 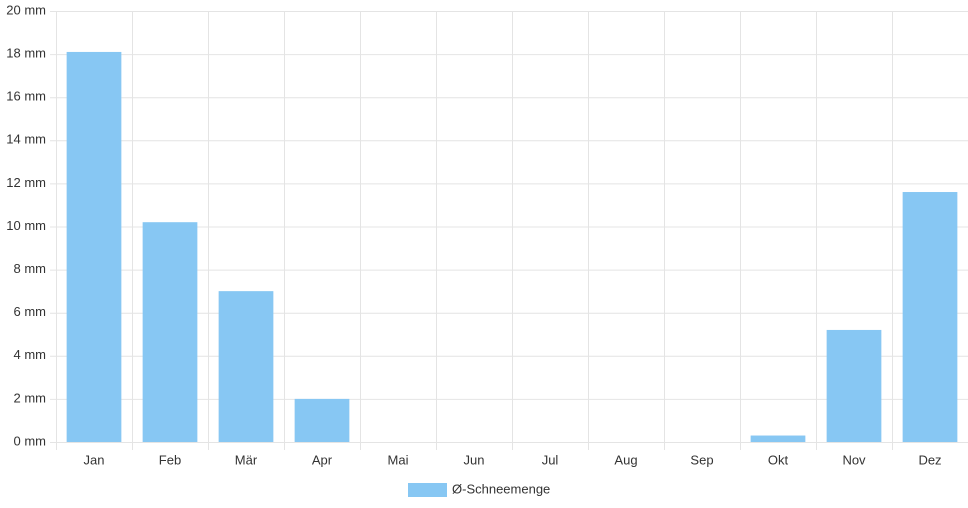 I want to click on y-tick-label: 16 mm, so click(x=26, y=96).